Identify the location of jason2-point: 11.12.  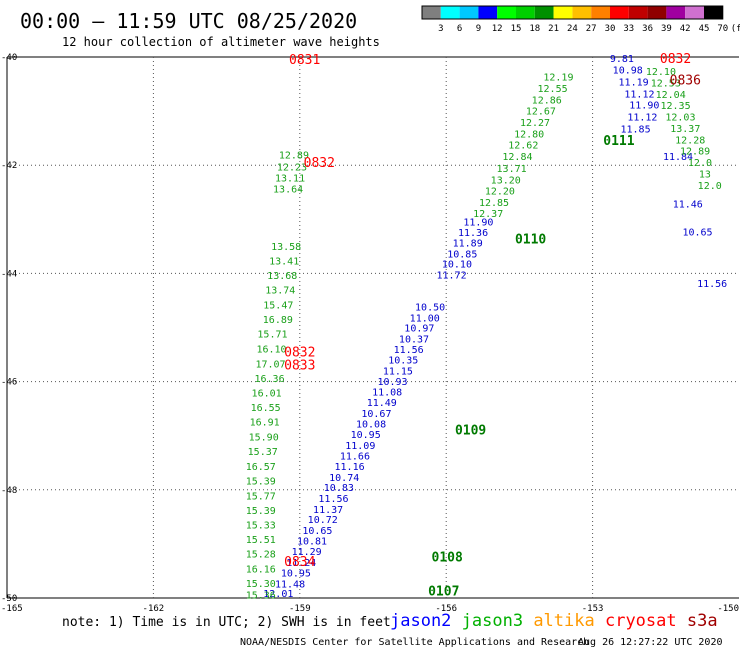
(639, 94).